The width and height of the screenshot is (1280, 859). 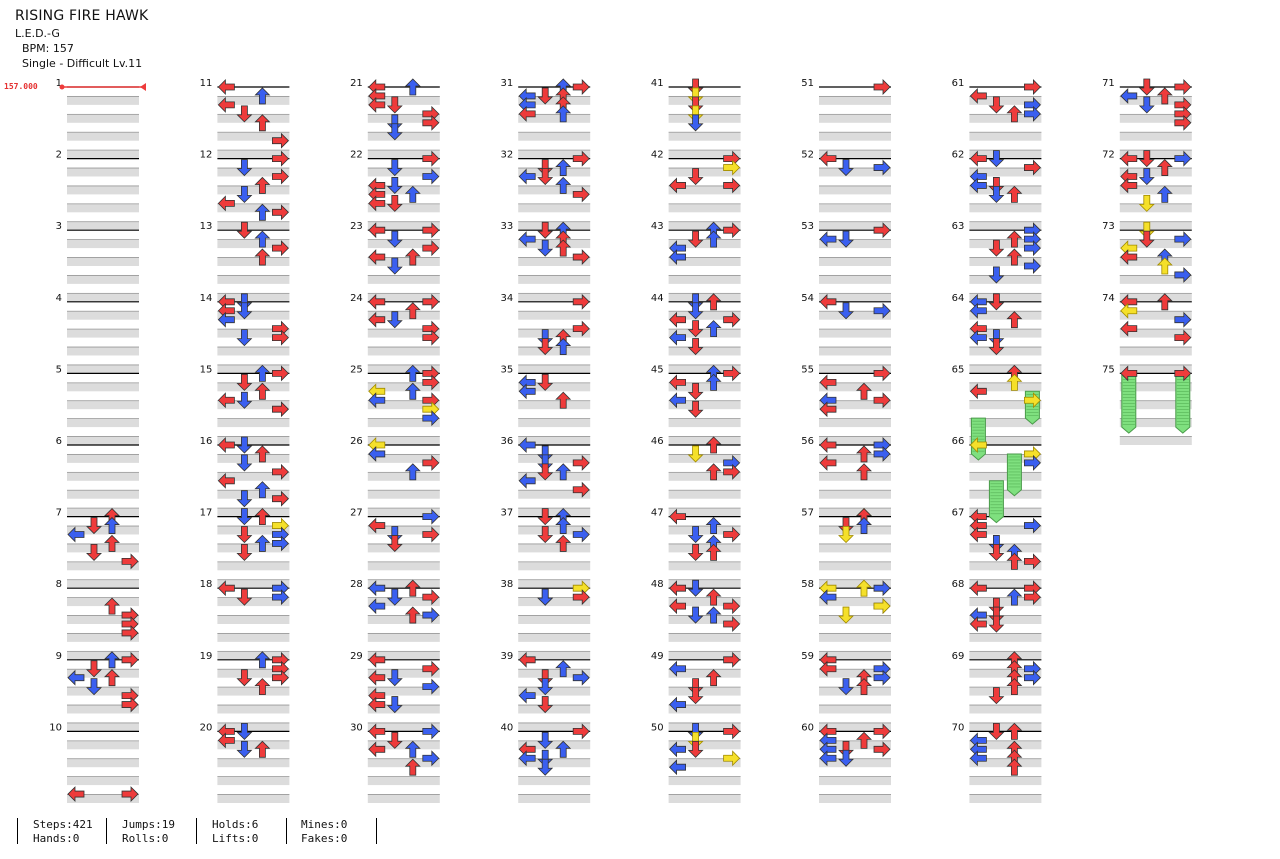 What do you see at coordinates (545, 548) in the screenshot?
I see `measure-37: 37` at bounding box center [545, 548].